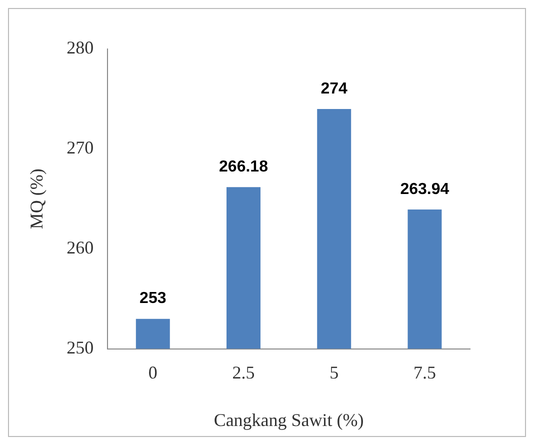 The height and width of the screenshot is (445, 534). I want to click on data-label: 274, so click(334, 89).